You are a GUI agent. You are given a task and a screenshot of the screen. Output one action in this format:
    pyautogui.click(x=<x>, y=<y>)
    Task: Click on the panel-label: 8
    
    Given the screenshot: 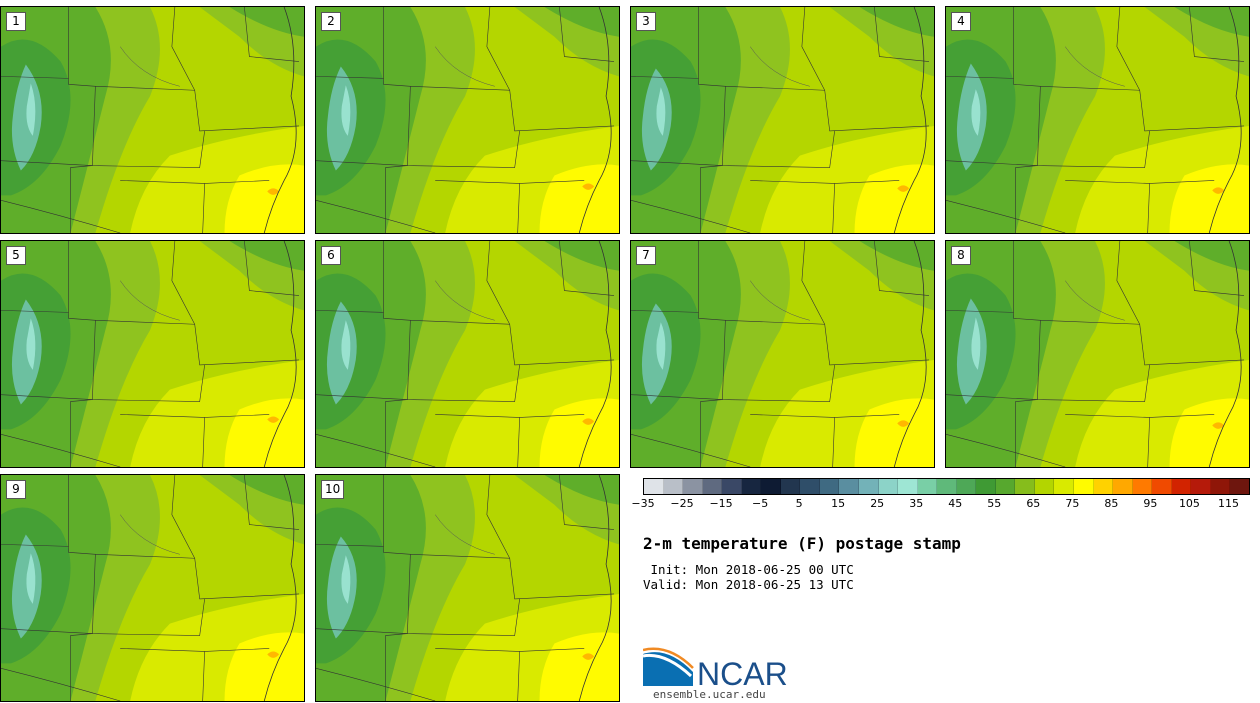 What is the action you would take?
    pyautogui.click(x=961, y=255)
    